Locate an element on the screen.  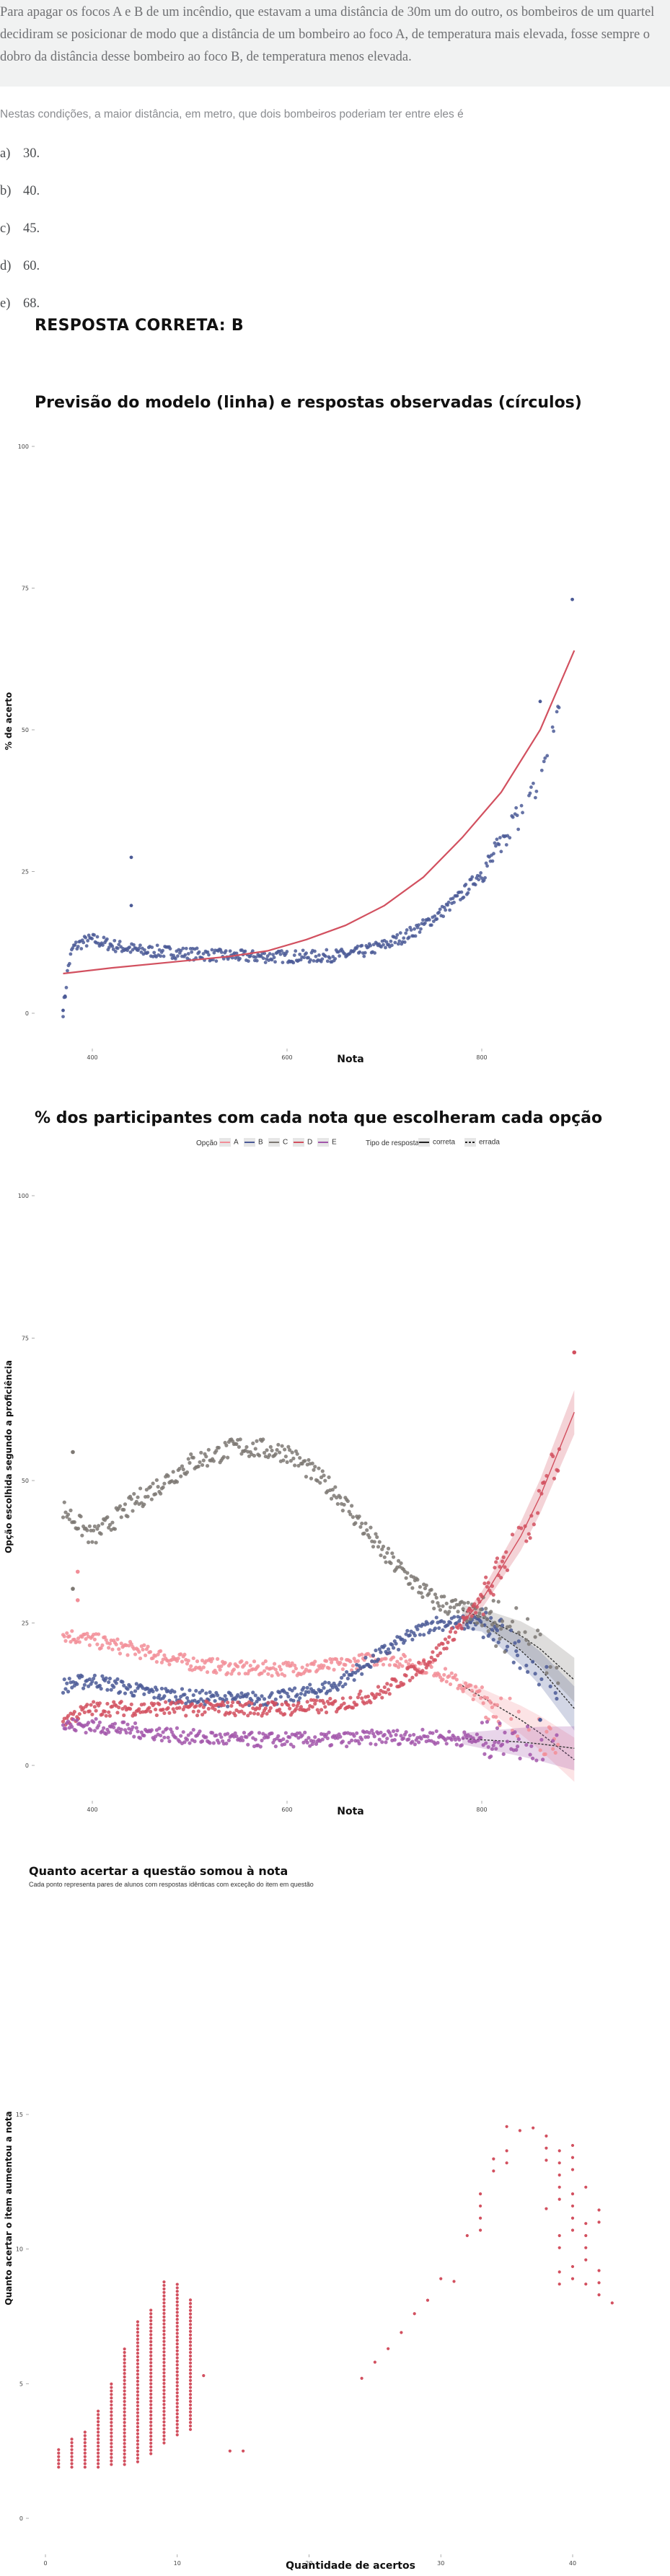
model-line is located at coordinates (319, 812).